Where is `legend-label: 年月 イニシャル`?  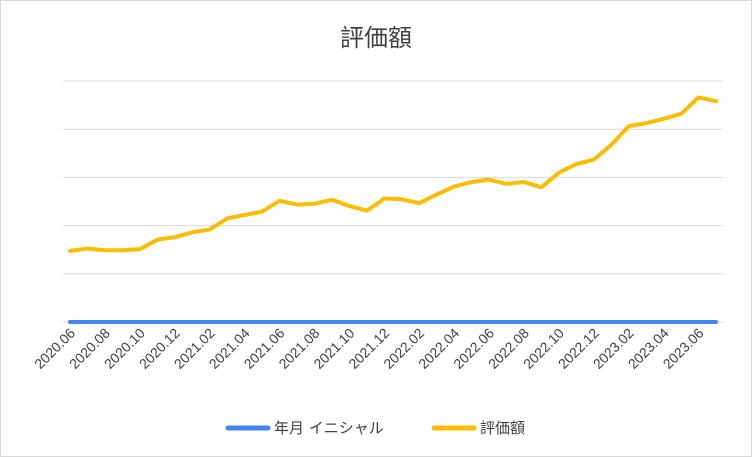
legend-label: 年月 イニシャル is located at coordinates (329, 428).